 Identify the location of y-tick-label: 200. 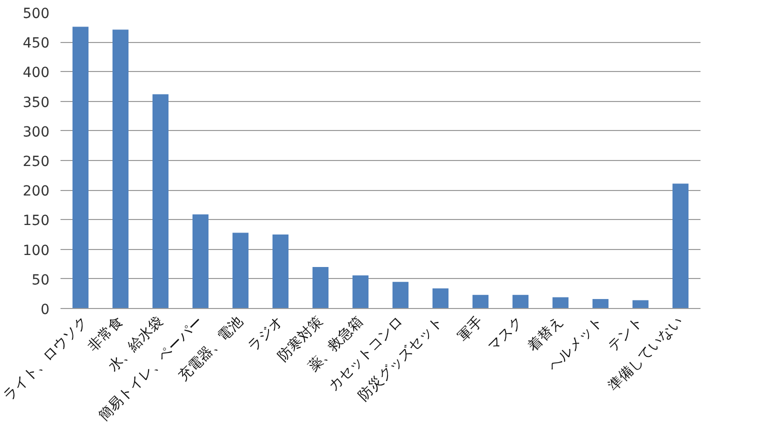
(36, 192).